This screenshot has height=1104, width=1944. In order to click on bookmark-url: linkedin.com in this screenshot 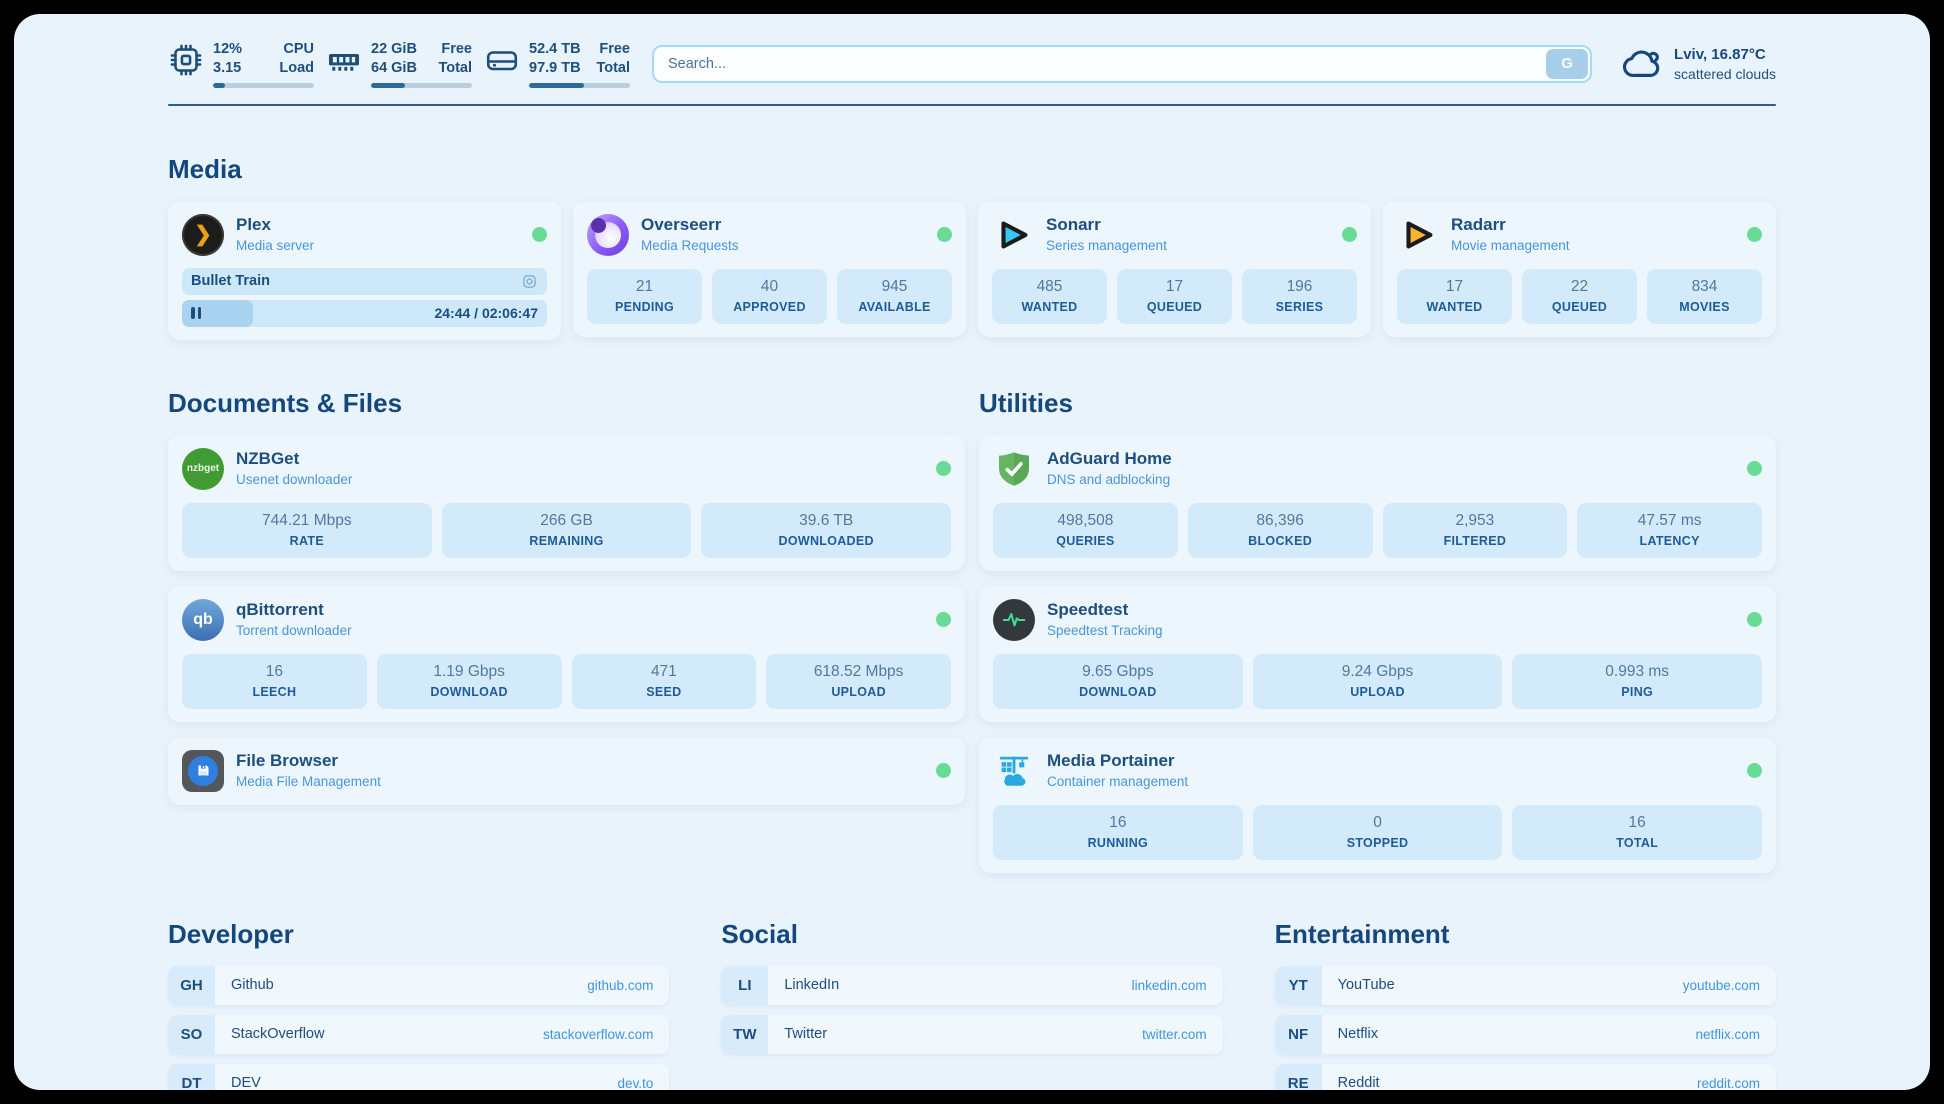, I will do `click(1169, 985)`.